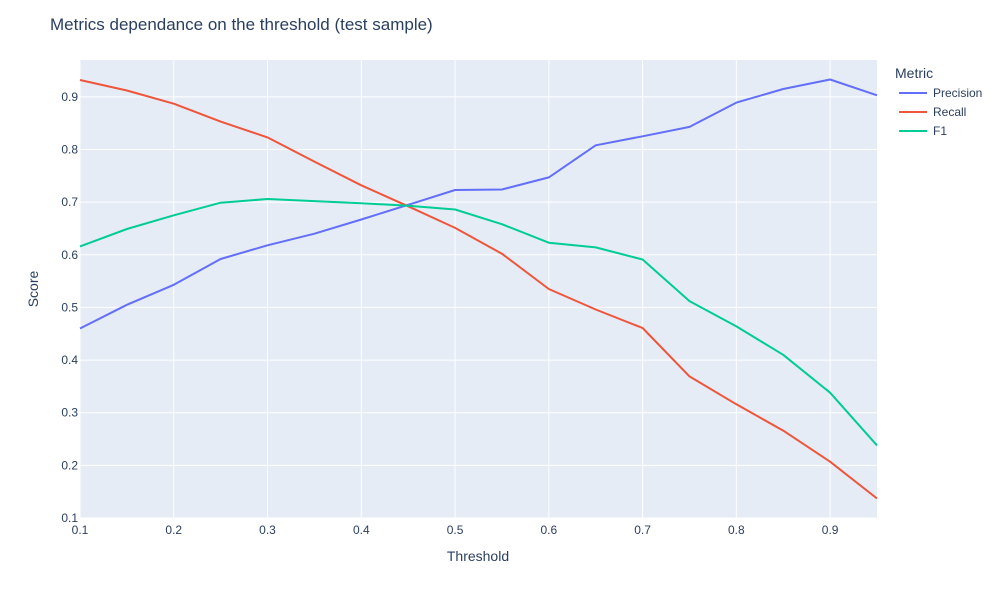 The height and width of the screenshot is (600, 1000). Describe the element at coordinates (69, 360) in the screenshot. I see `y-tick-label: 0.4` at that location.